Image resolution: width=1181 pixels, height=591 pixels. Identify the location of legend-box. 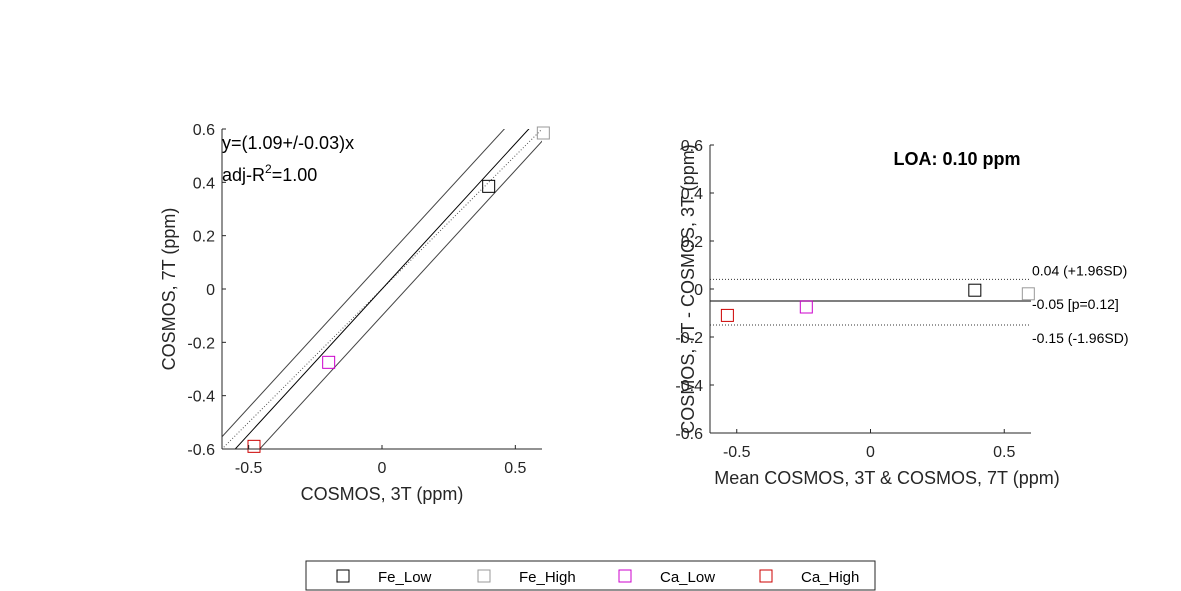
(590, 575).